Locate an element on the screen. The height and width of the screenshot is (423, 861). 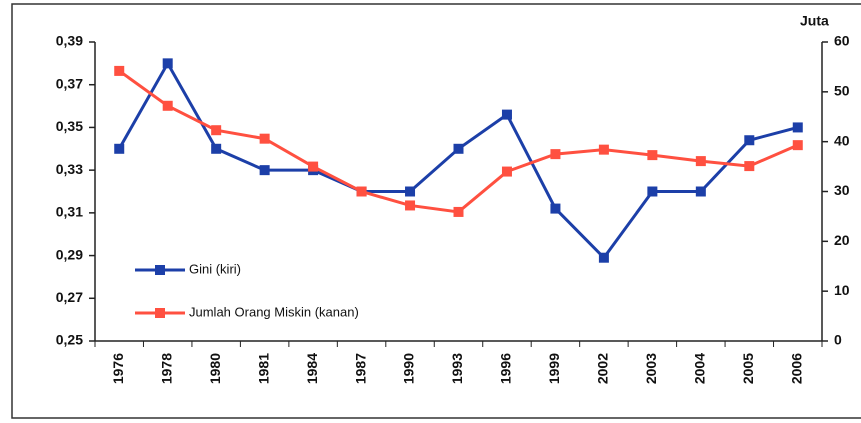
x-tick-label: 1980 is located at coordinates (215, 368).